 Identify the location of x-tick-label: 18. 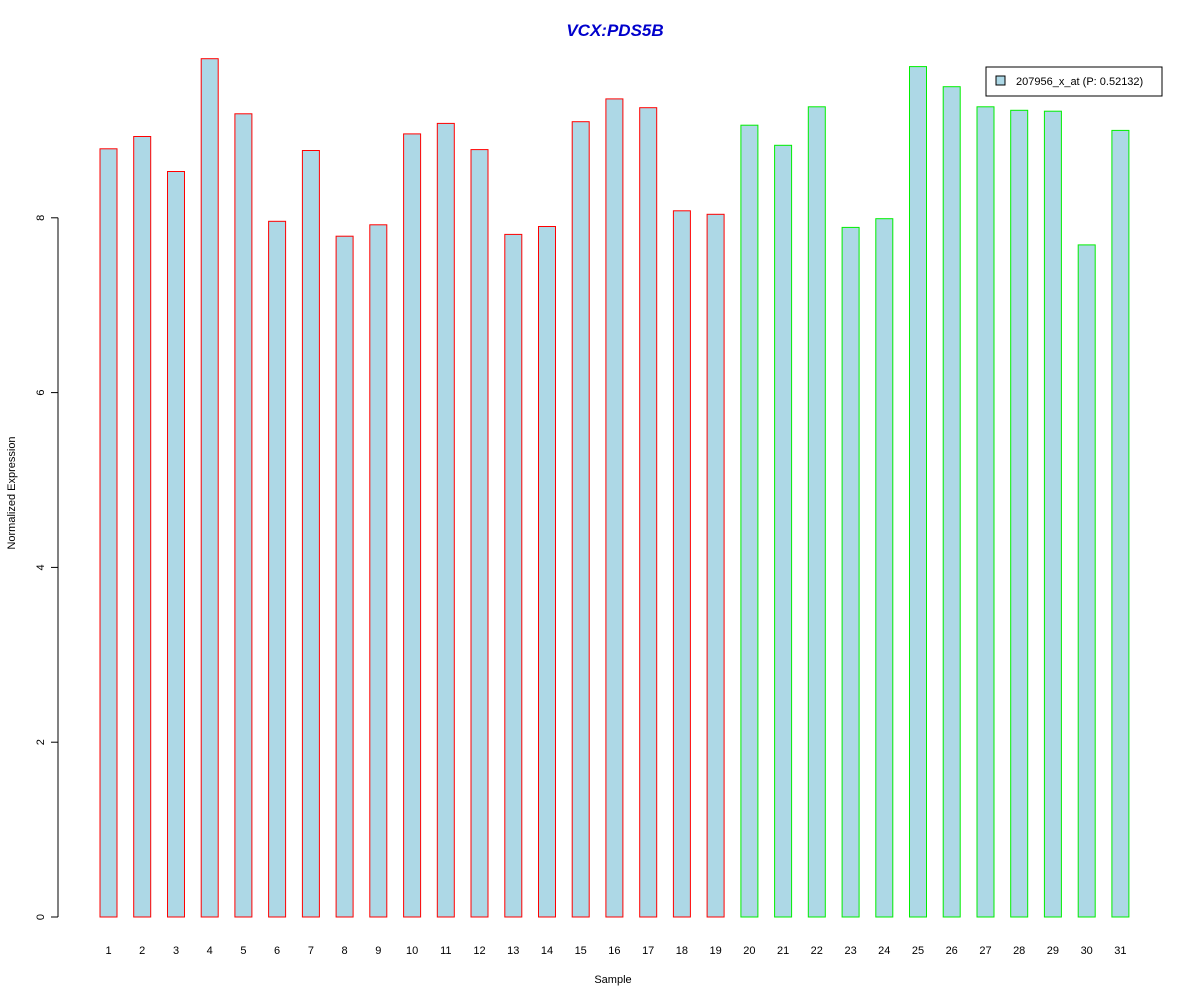
(682, 951).